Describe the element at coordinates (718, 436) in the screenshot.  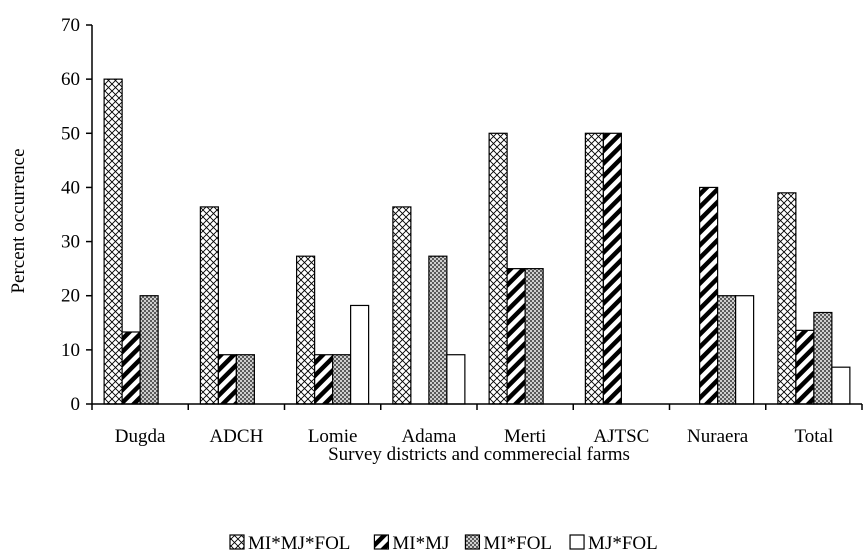
I see `category-label: Nuraera` at that location.